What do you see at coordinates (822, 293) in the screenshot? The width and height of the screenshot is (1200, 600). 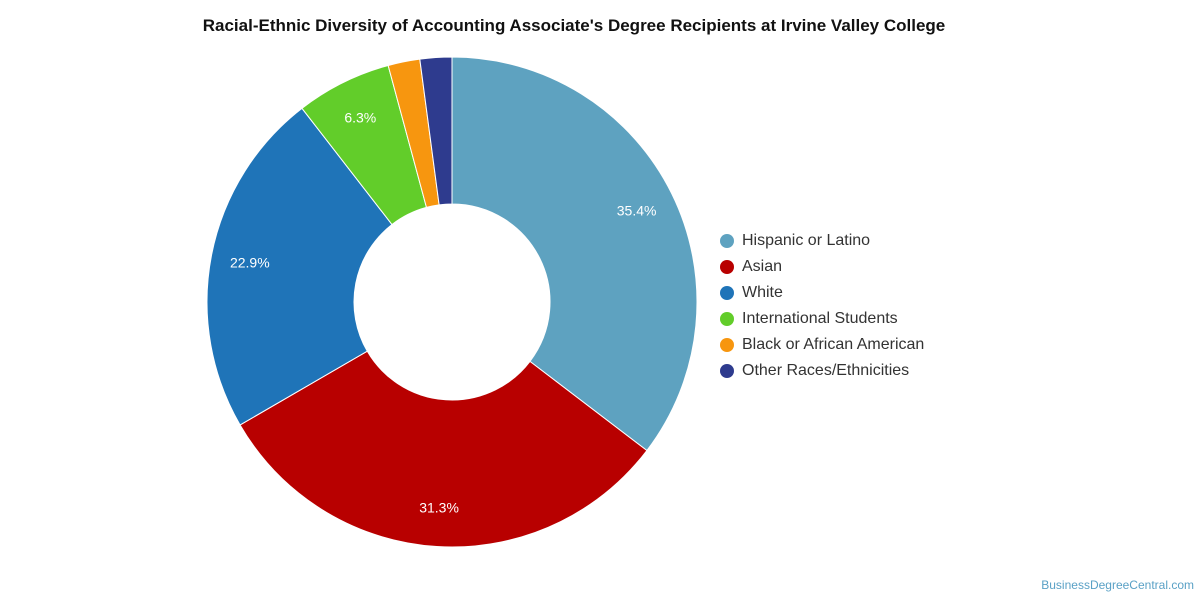 I see `legend-item-2: White` at bounding box center [822, 293].